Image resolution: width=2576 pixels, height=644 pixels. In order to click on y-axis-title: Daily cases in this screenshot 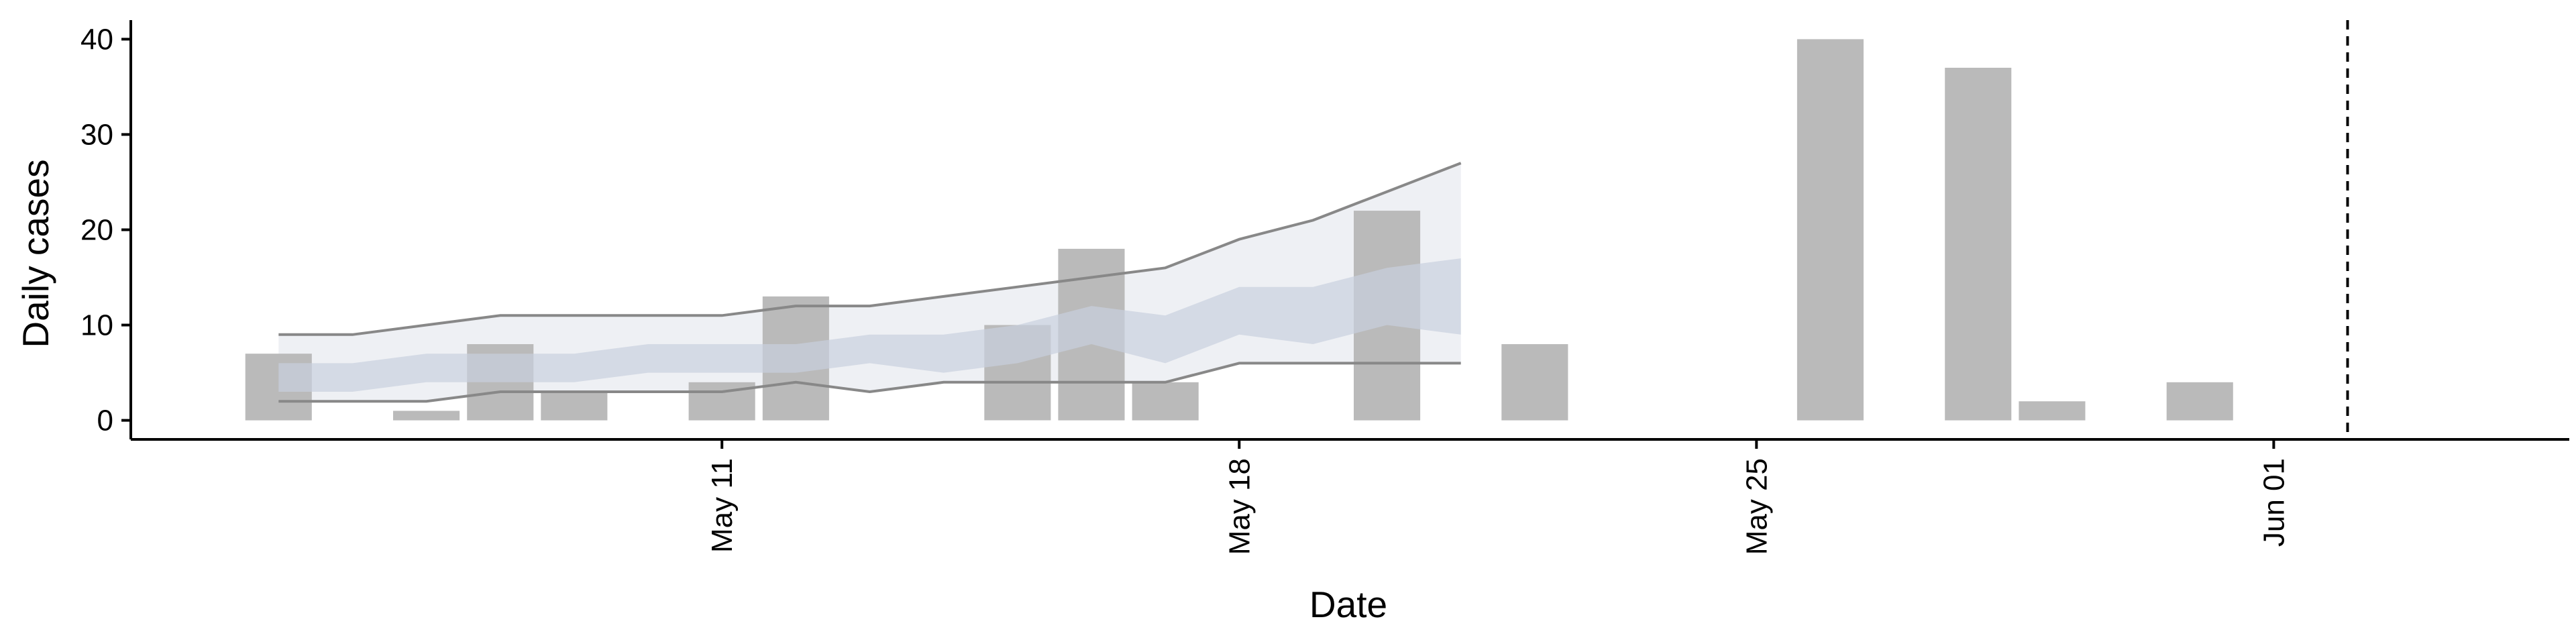, I will do `click(35, 253)`.